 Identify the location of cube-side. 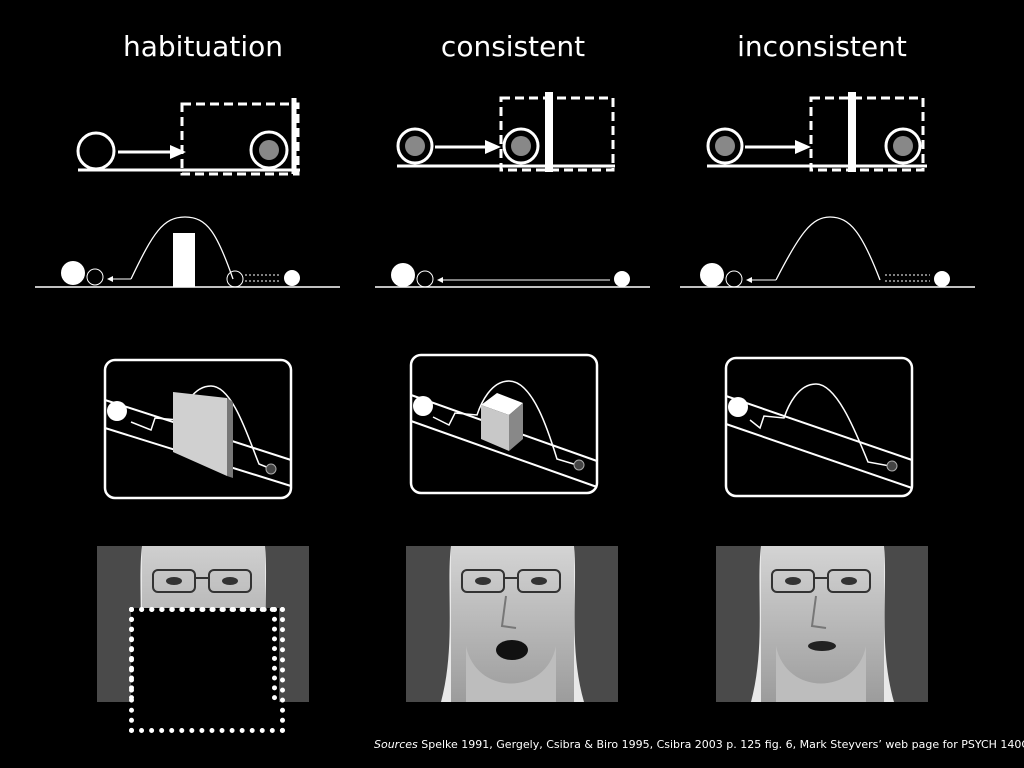
(516, 427).